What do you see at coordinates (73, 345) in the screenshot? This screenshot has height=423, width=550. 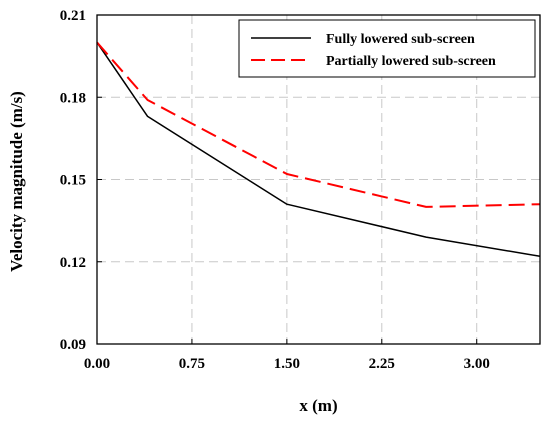 I see `y-tick-label: 0.09` at bounding box center [73, 345].